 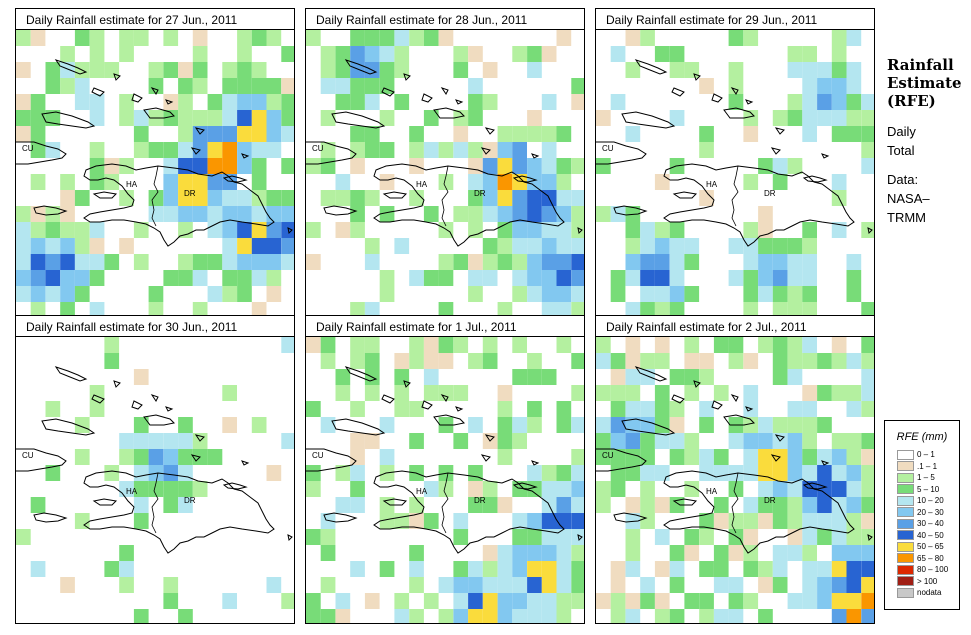 What do you see at coordinates (190, 500) in the screenshot?
I see `country-label-dr: DR` at bounding box center [190, 500].